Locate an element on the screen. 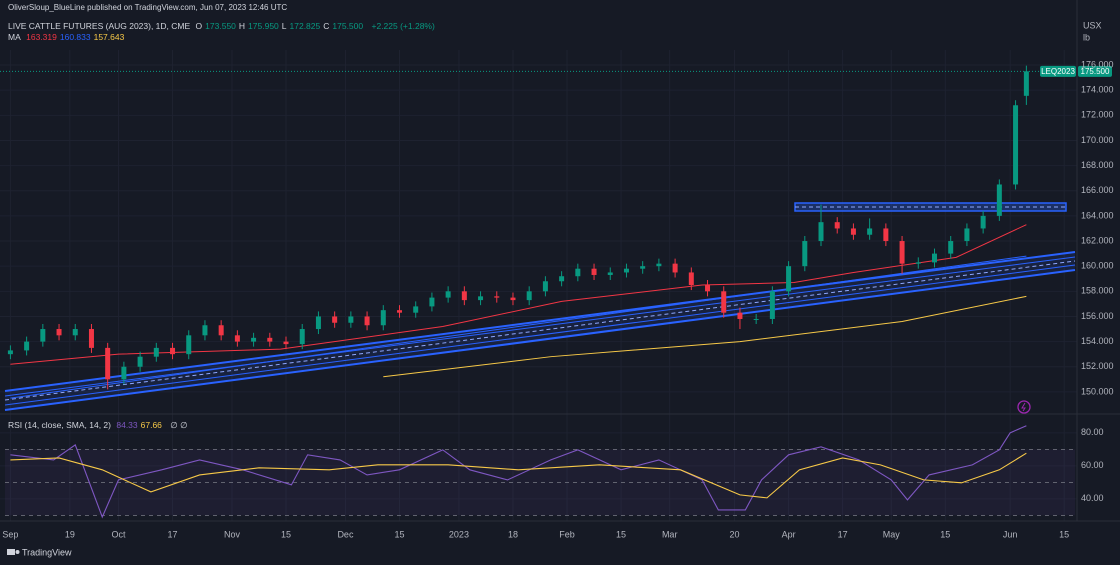 Image resolution: width=1120 pixels, height=565 pixels. ohlc-value: 172.825 is located at coordinates (305, 26).